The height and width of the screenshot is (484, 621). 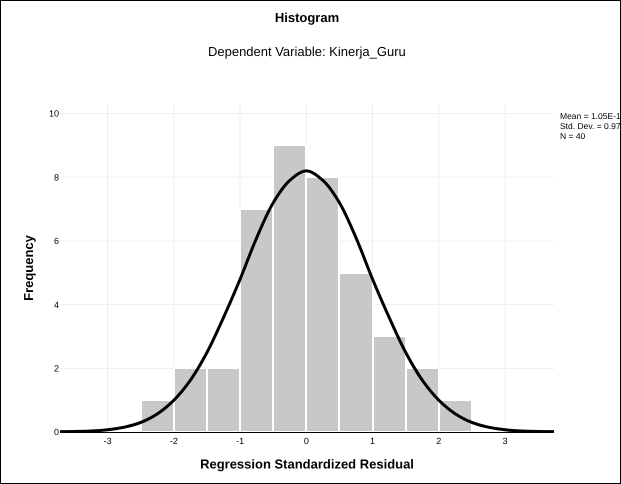 What do you see at coordinates (573, 136) in the screenshot?
I see `text: N = 40` at bounding box center [573, 136].